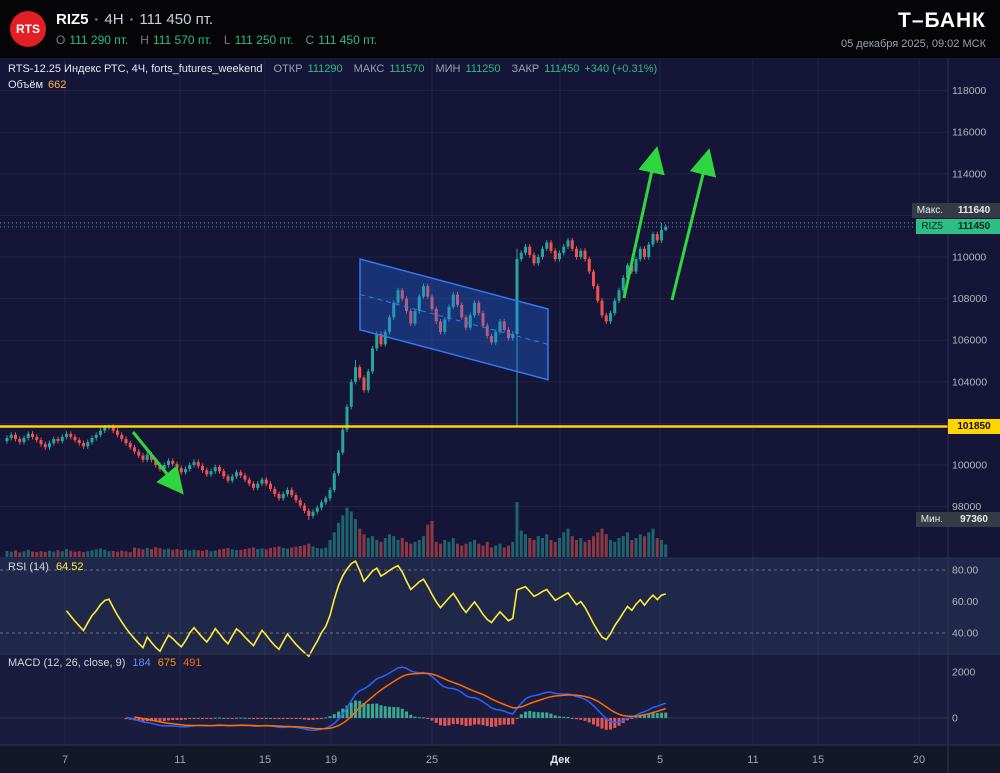  What do you see at coordinates (919, 760) in the screenshot?
I see `svg-text: 20` at bounding box center [919, 760].